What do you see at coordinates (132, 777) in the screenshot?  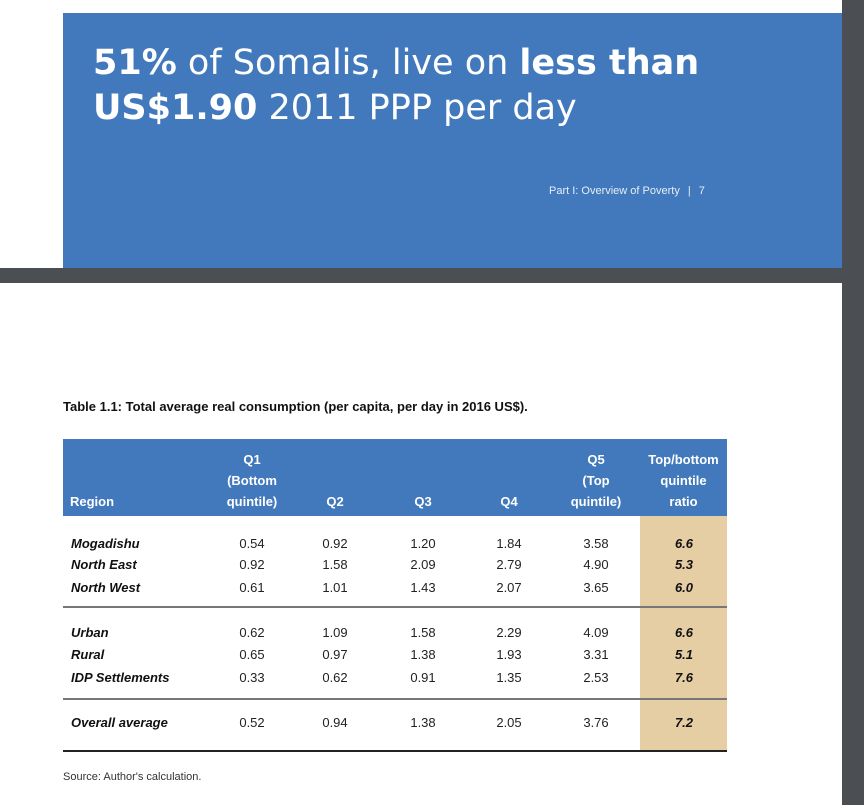 I see `table-source: Source: Author's calculation.` at bounding box center [132, 777].